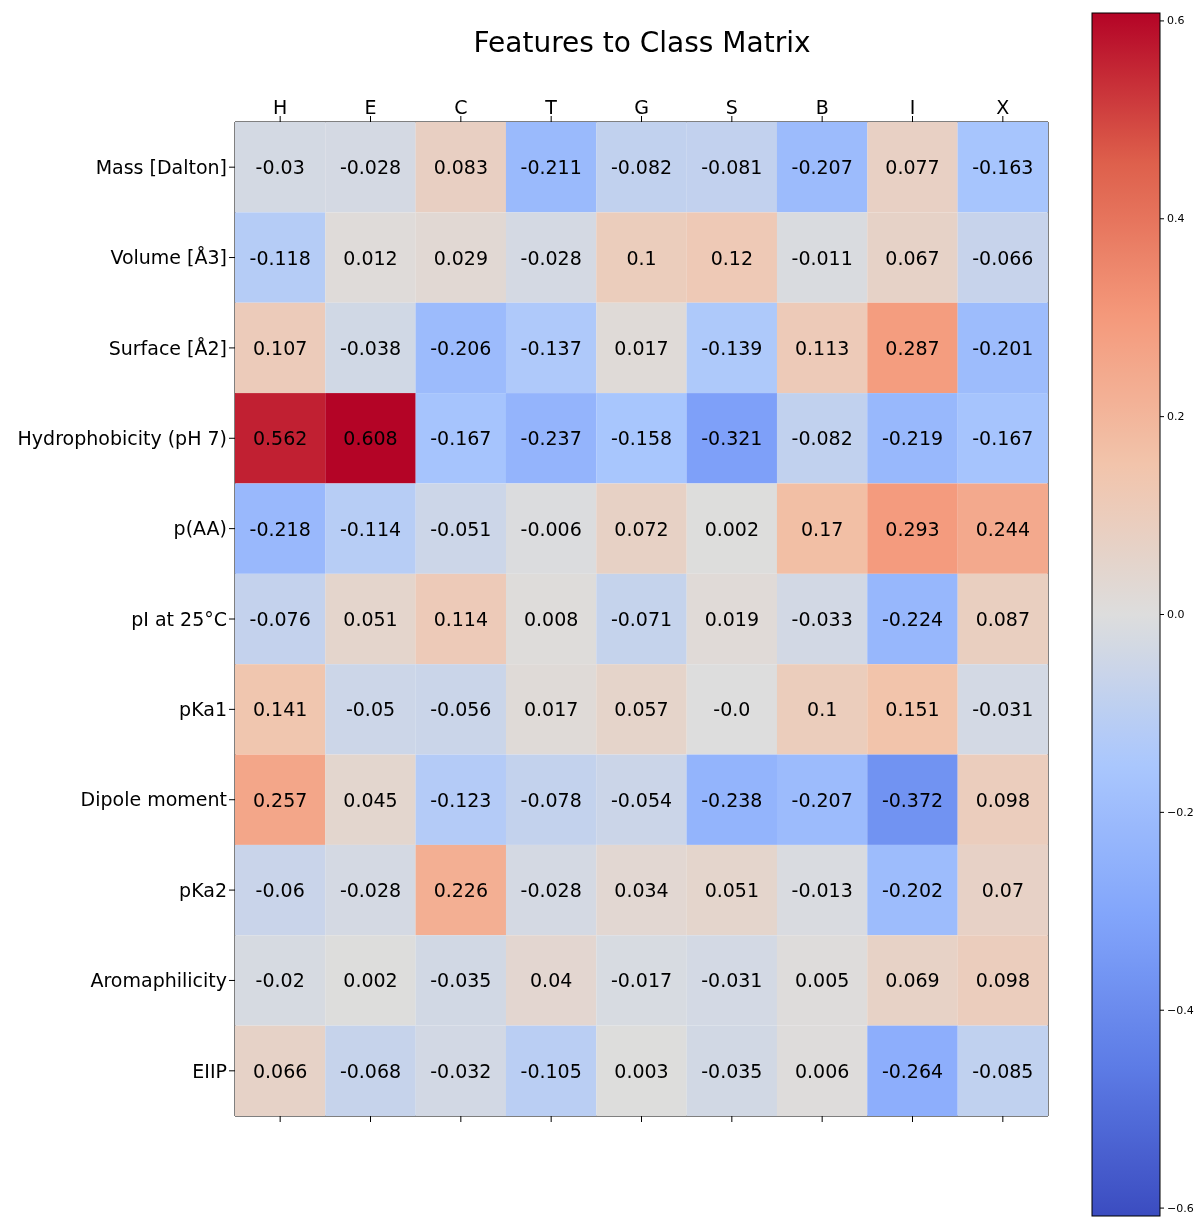  I want to click on data-label: -0.081, so click(732, 167).